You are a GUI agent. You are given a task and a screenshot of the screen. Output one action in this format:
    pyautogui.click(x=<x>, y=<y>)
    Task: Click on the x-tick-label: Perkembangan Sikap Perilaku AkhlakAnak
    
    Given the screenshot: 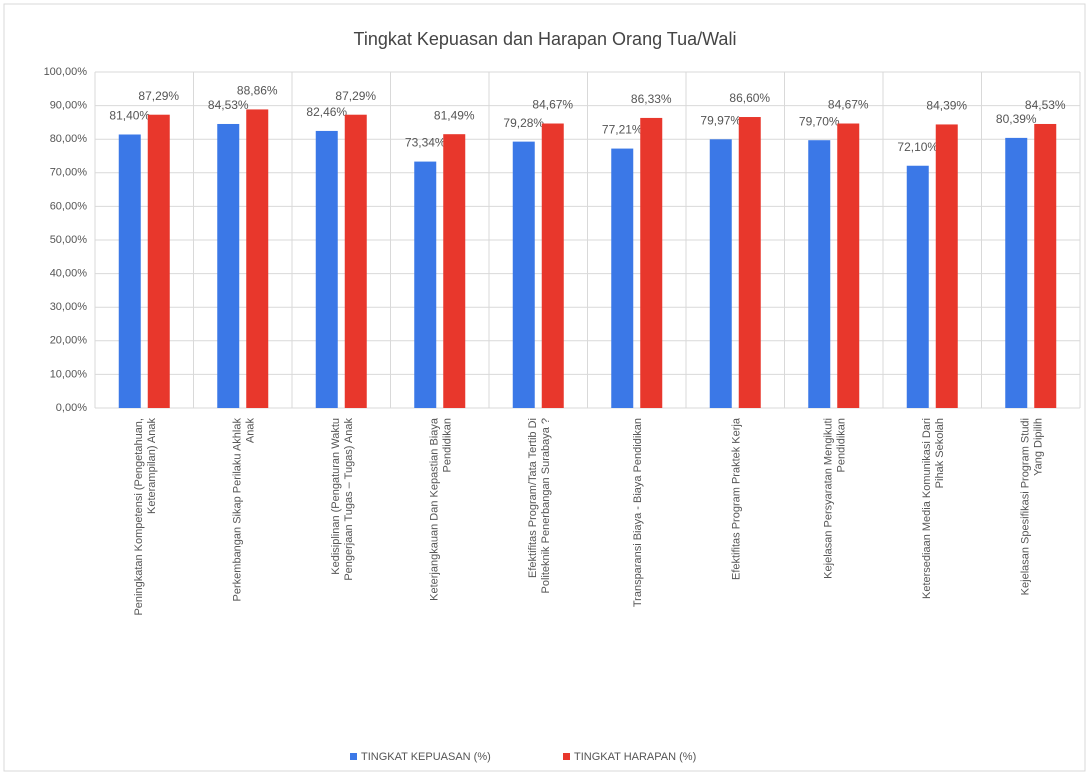 What is the action you would take?
    pyautogui.click(x=243, y=510)
    